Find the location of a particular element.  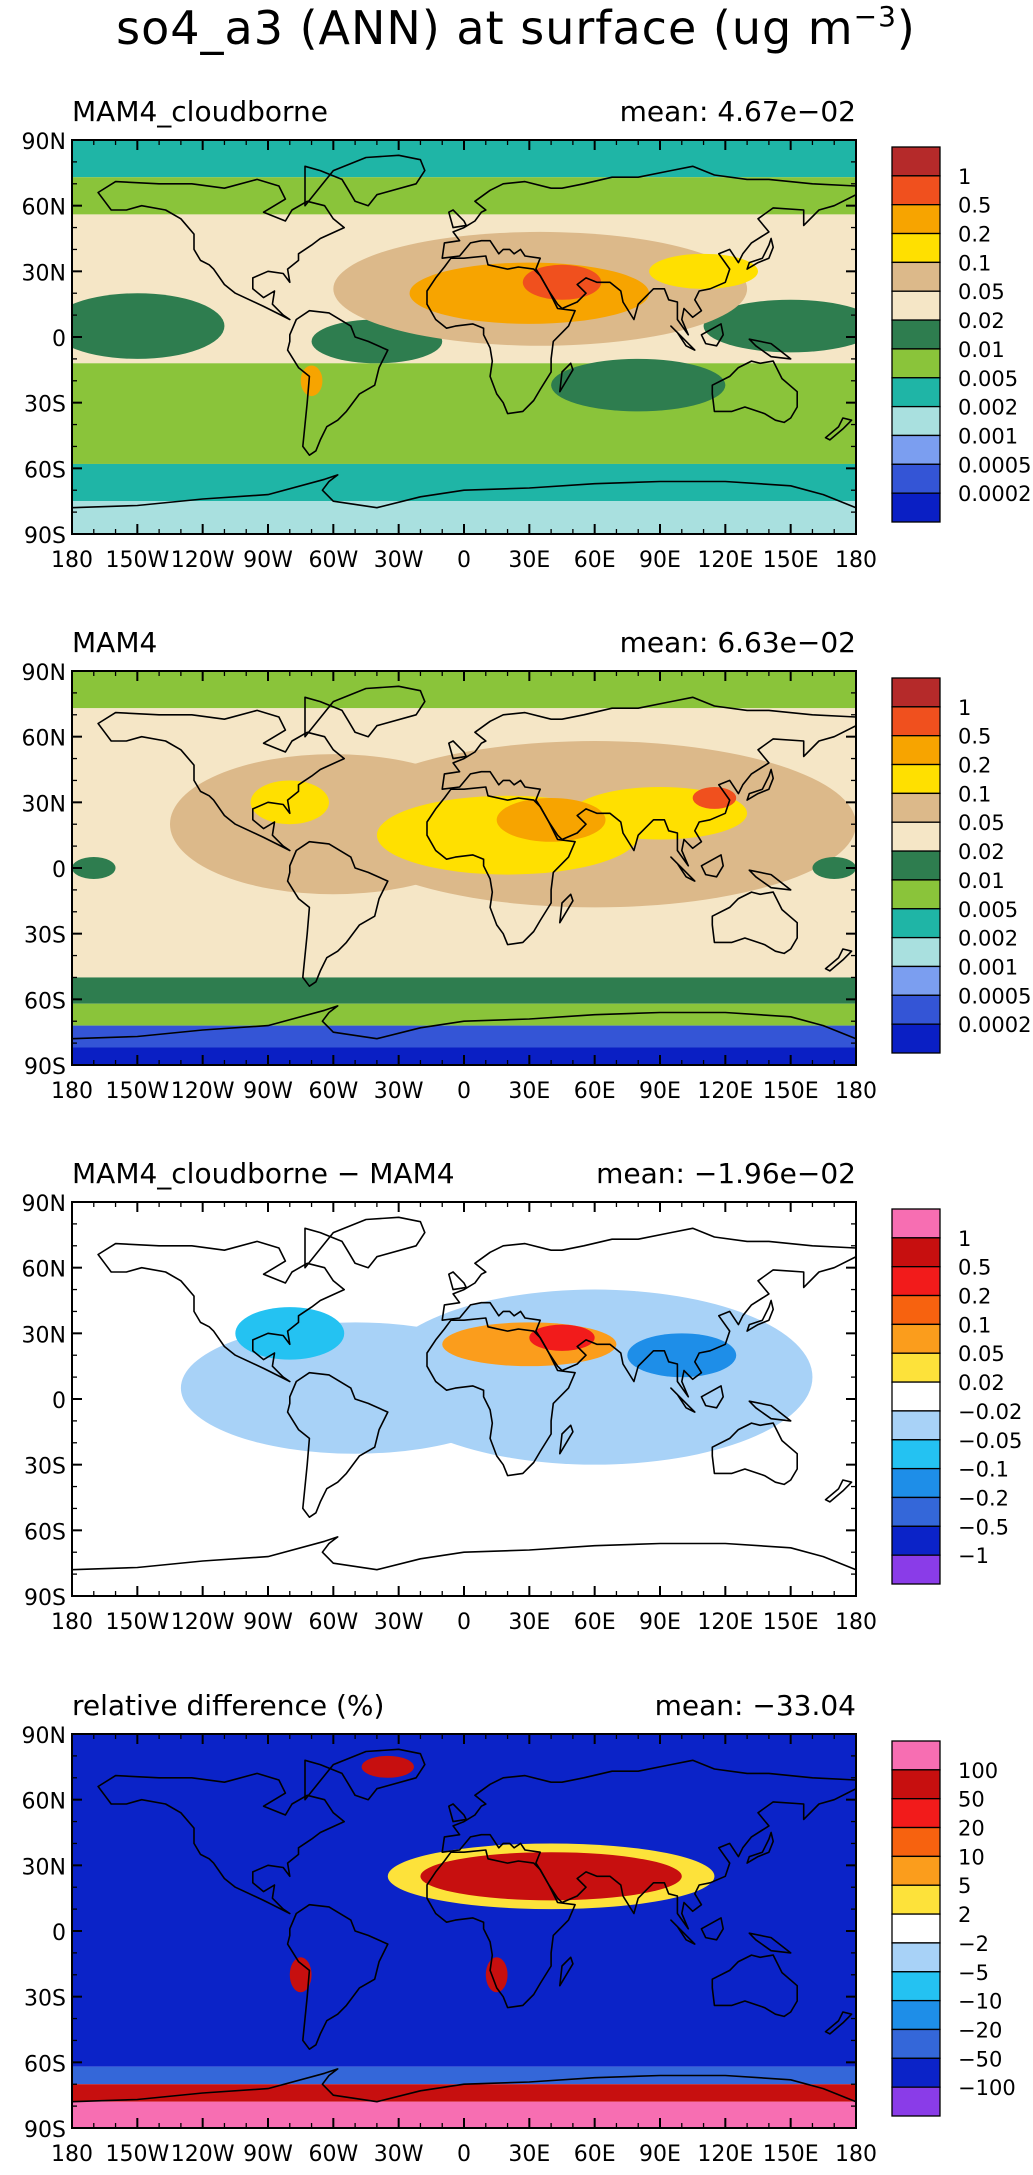

contour-region-north-america is located at coordinates (290, 1333).